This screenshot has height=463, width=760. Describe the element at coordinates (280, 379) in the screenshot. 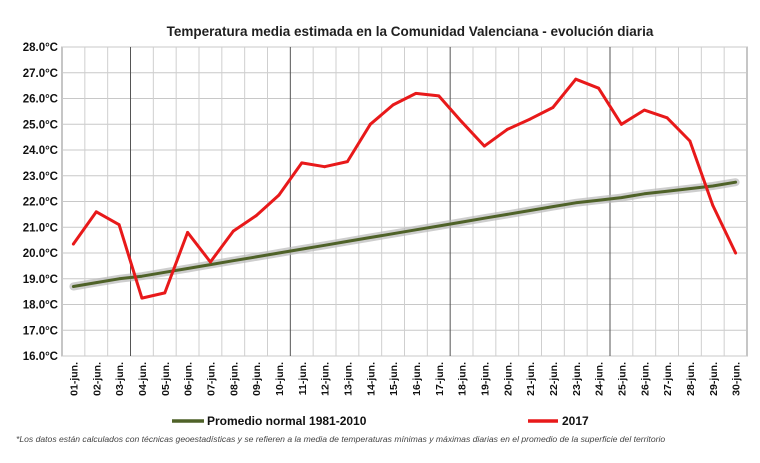

I see `x-tick-label: 10-jun.` at that location.